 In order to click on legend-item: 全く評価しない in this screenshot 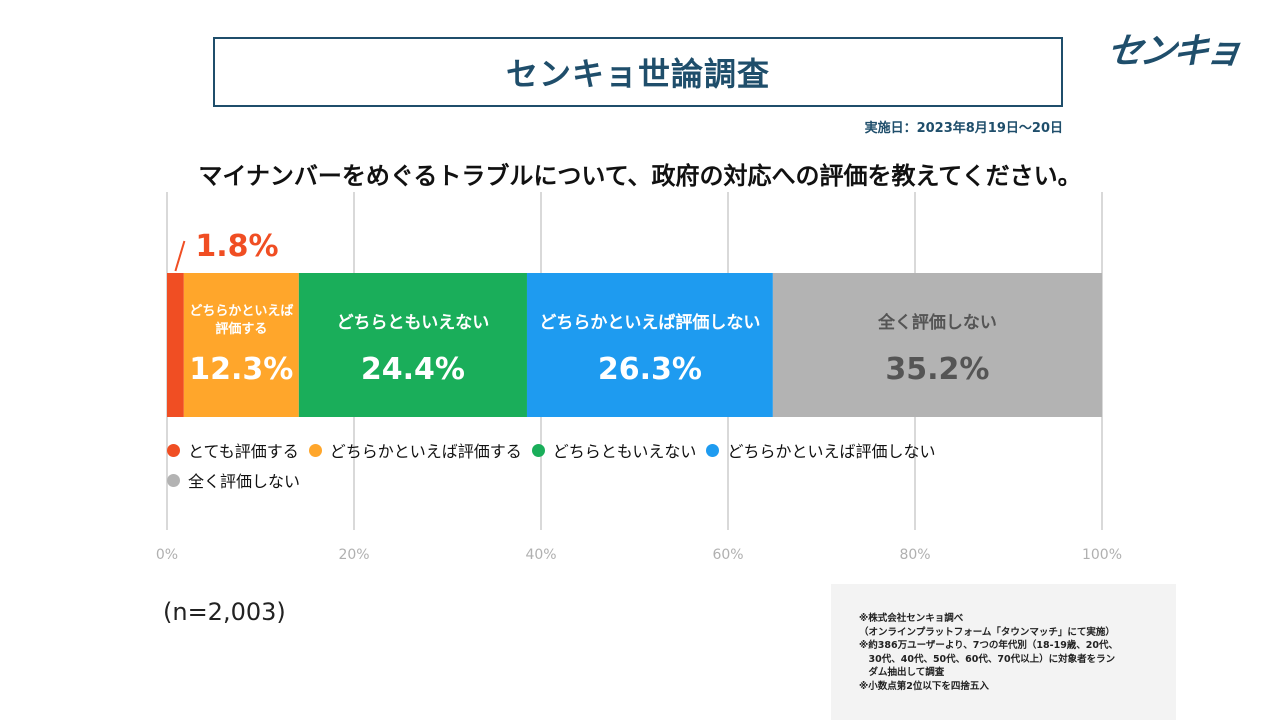, I will do `click(234, 480)`.